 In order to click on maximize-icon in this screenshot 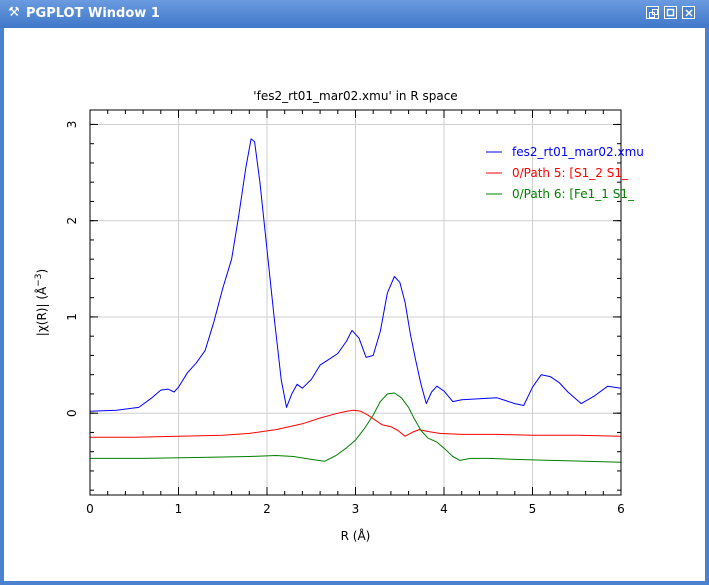, I will do `click(670, 12)`.